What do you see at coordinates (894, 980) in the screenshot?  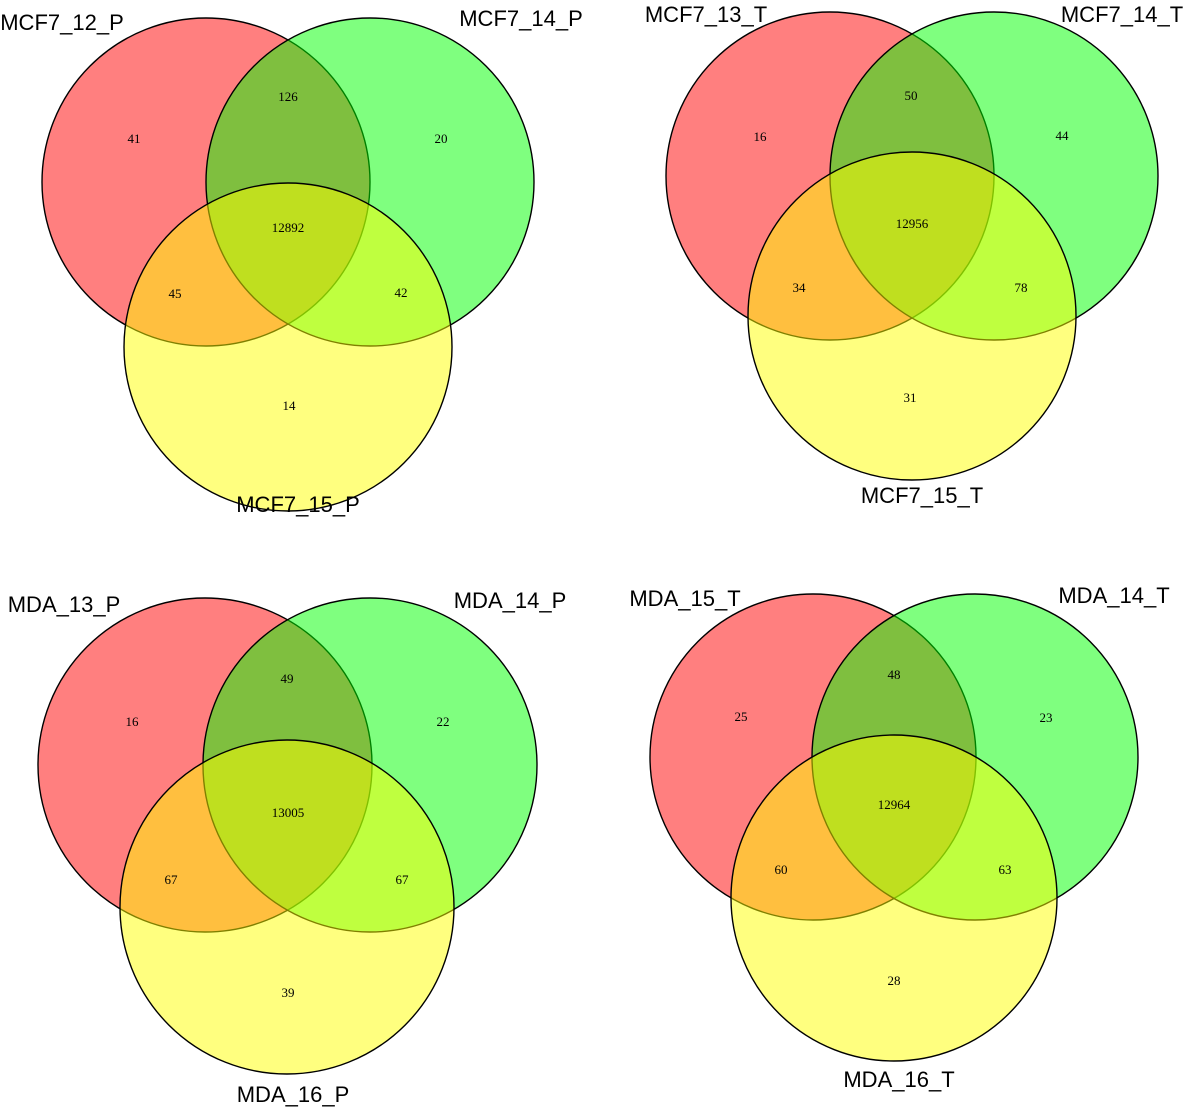 I see `count-c-only: 28` at bounding box center [894, 980].